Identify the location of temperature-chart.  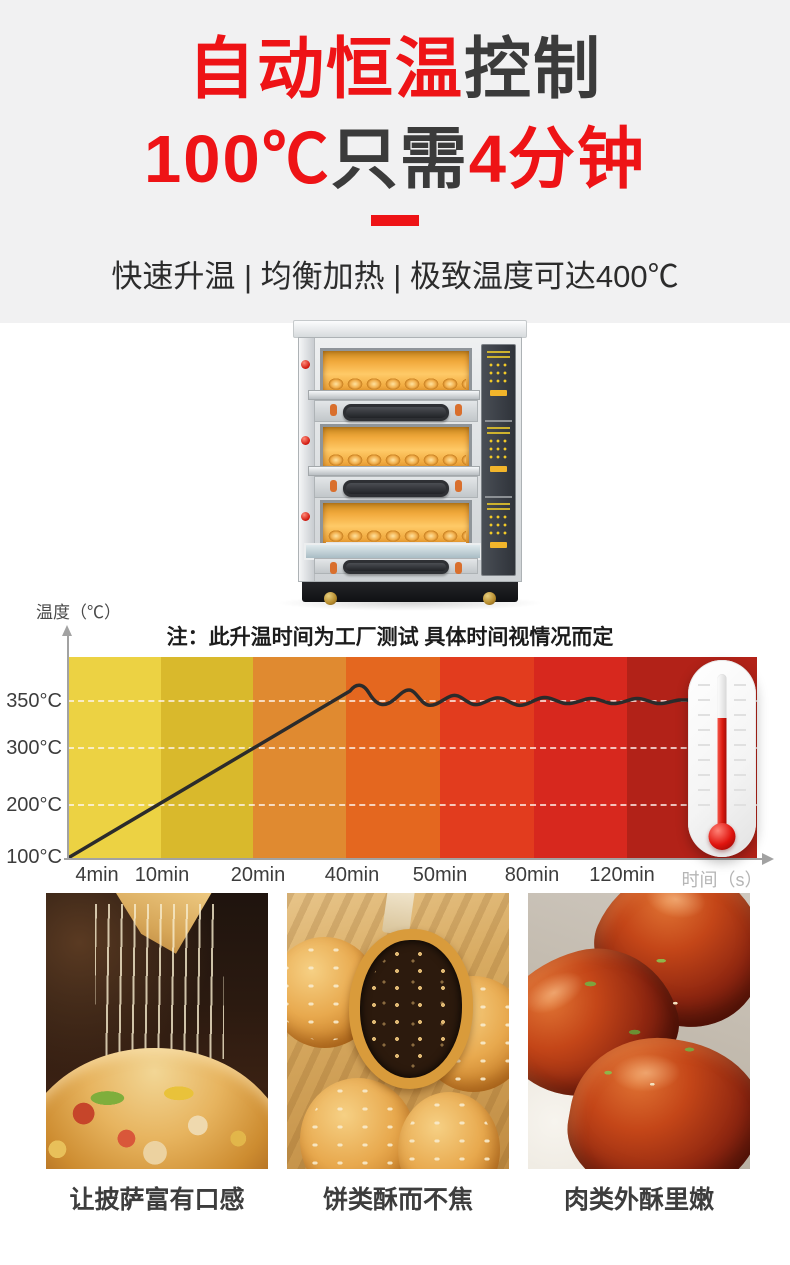
(412, 757).